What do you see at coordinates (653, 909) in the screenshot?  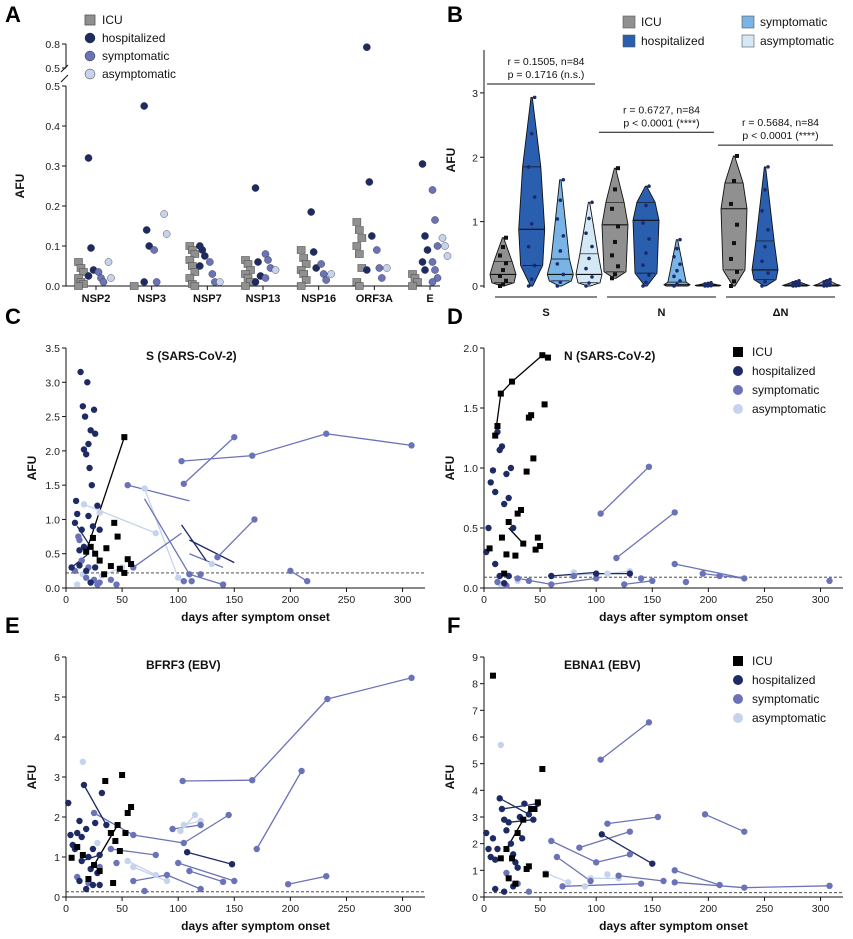 I see `tick-label-F-x: 150` at bounding box center [653, 909].